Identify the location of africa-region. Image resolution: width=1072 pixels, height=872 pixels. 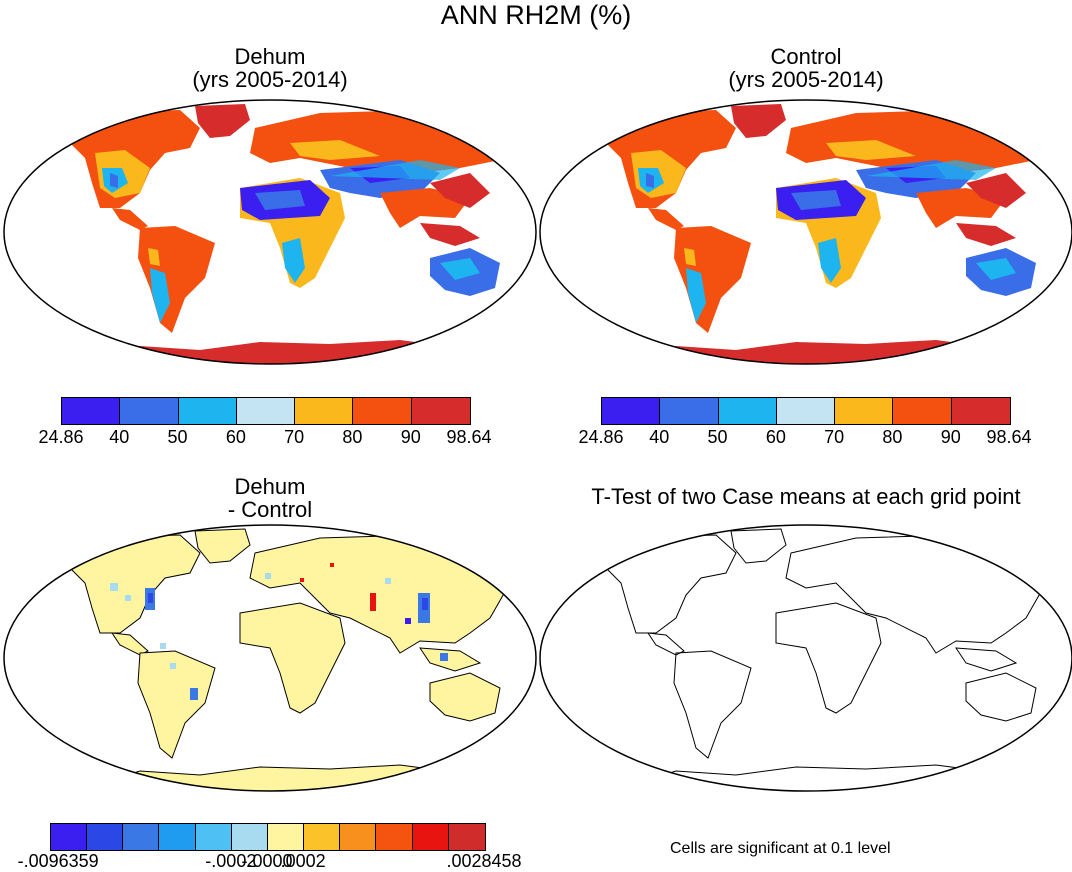
(292, 658).